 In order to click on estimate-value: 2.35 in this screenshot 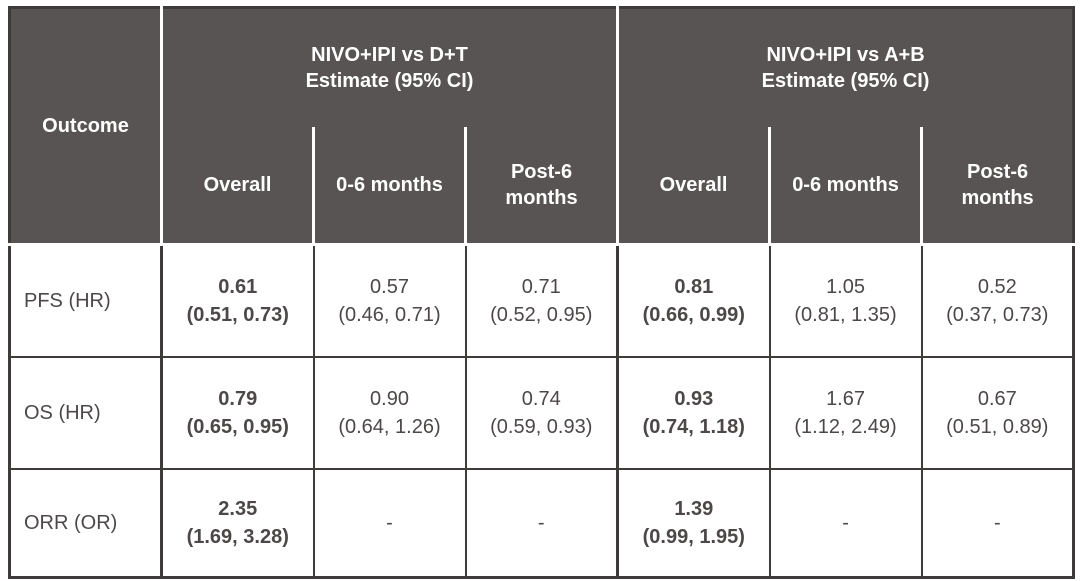, I will do `click(238, 509)`.